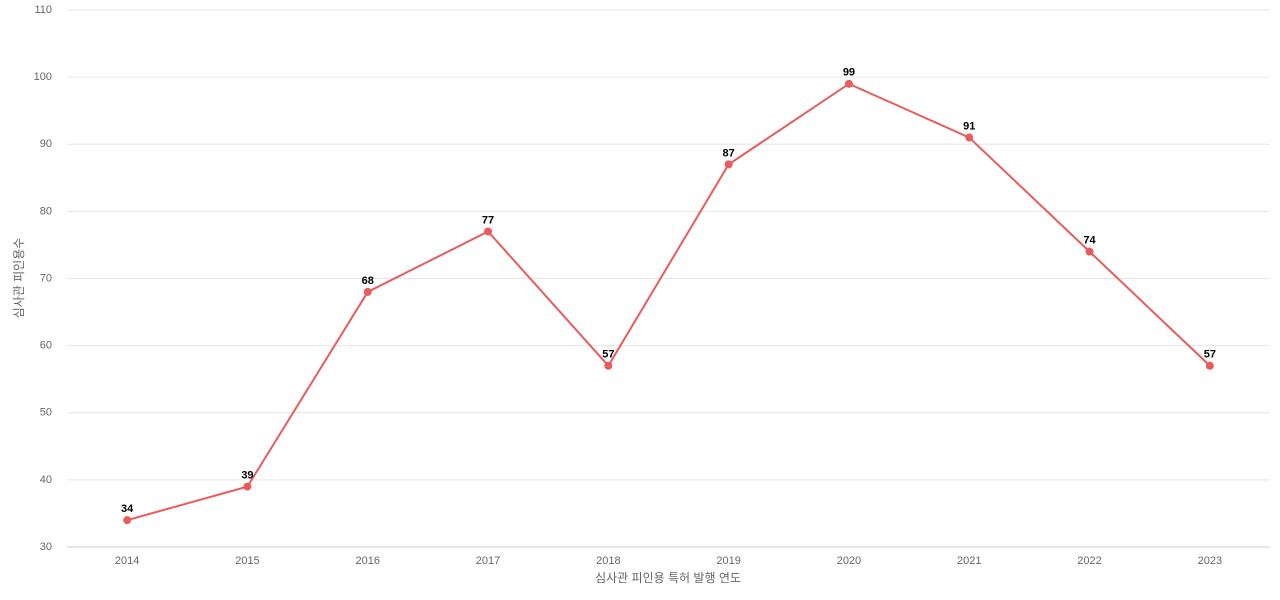  What do you see at coordinates (46, 480) in the screenshot?
I see `y-tick-label: 40` at bounding box center [46, 480].